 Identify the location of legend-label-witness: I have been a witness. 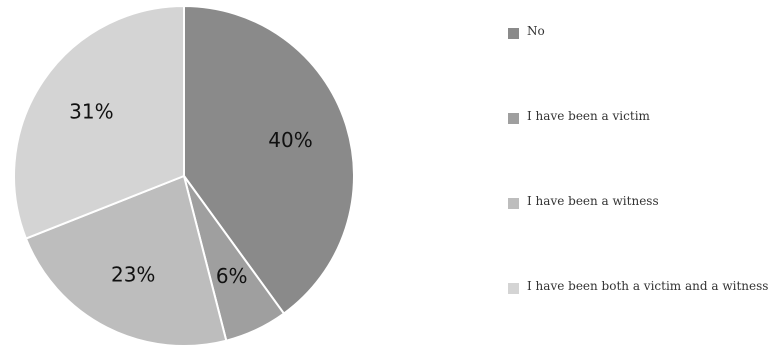
(593, 201).